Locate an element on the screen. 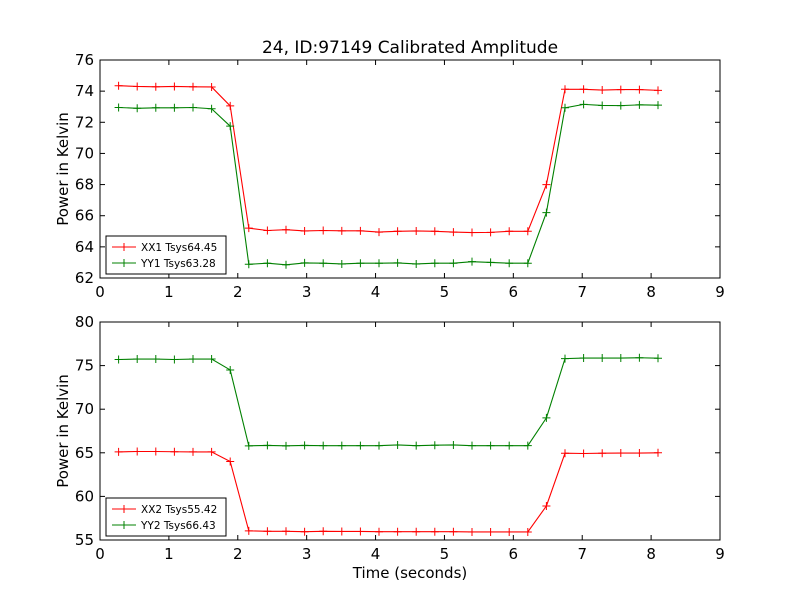  legend-box is located at coordinates (166, 517).